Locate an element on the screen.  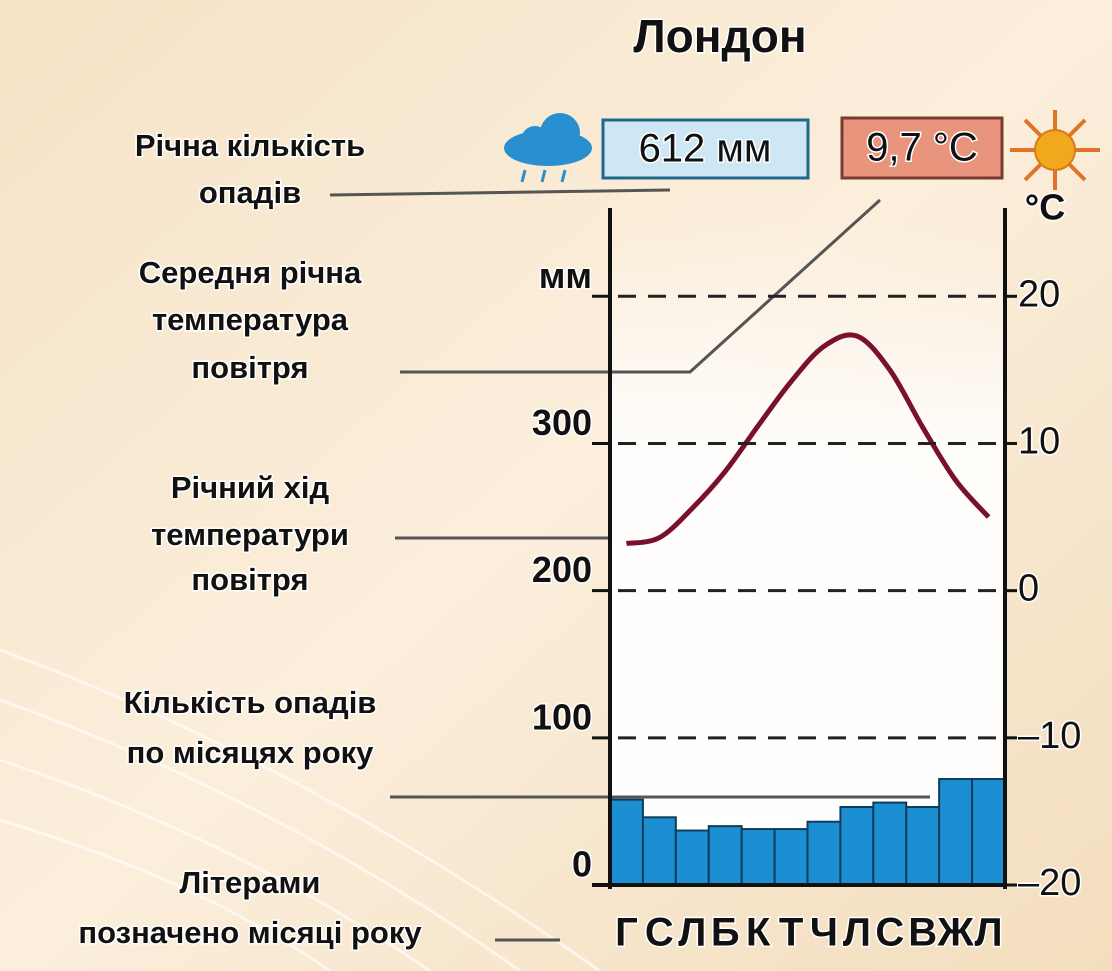
annotation: Річний хід is located at coordinates (250, 487).